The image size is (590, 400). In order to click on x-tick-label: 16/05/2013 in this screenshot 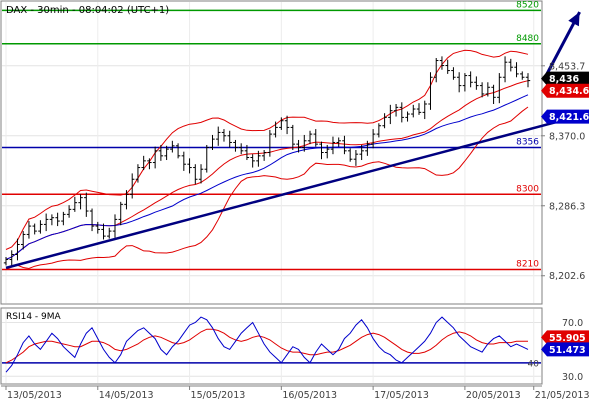, I will do `click(309, 395)`.